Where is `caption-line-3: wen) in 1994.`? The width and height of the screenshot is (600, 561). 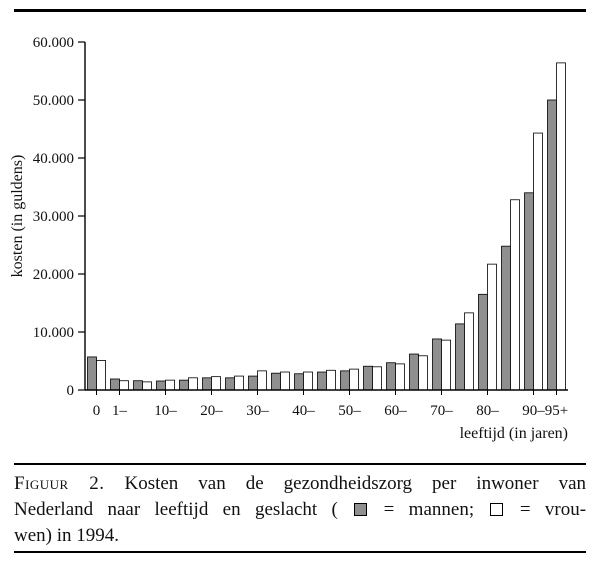 caption-line-3: wen) in 1994. is located at coordinates (300, 536).